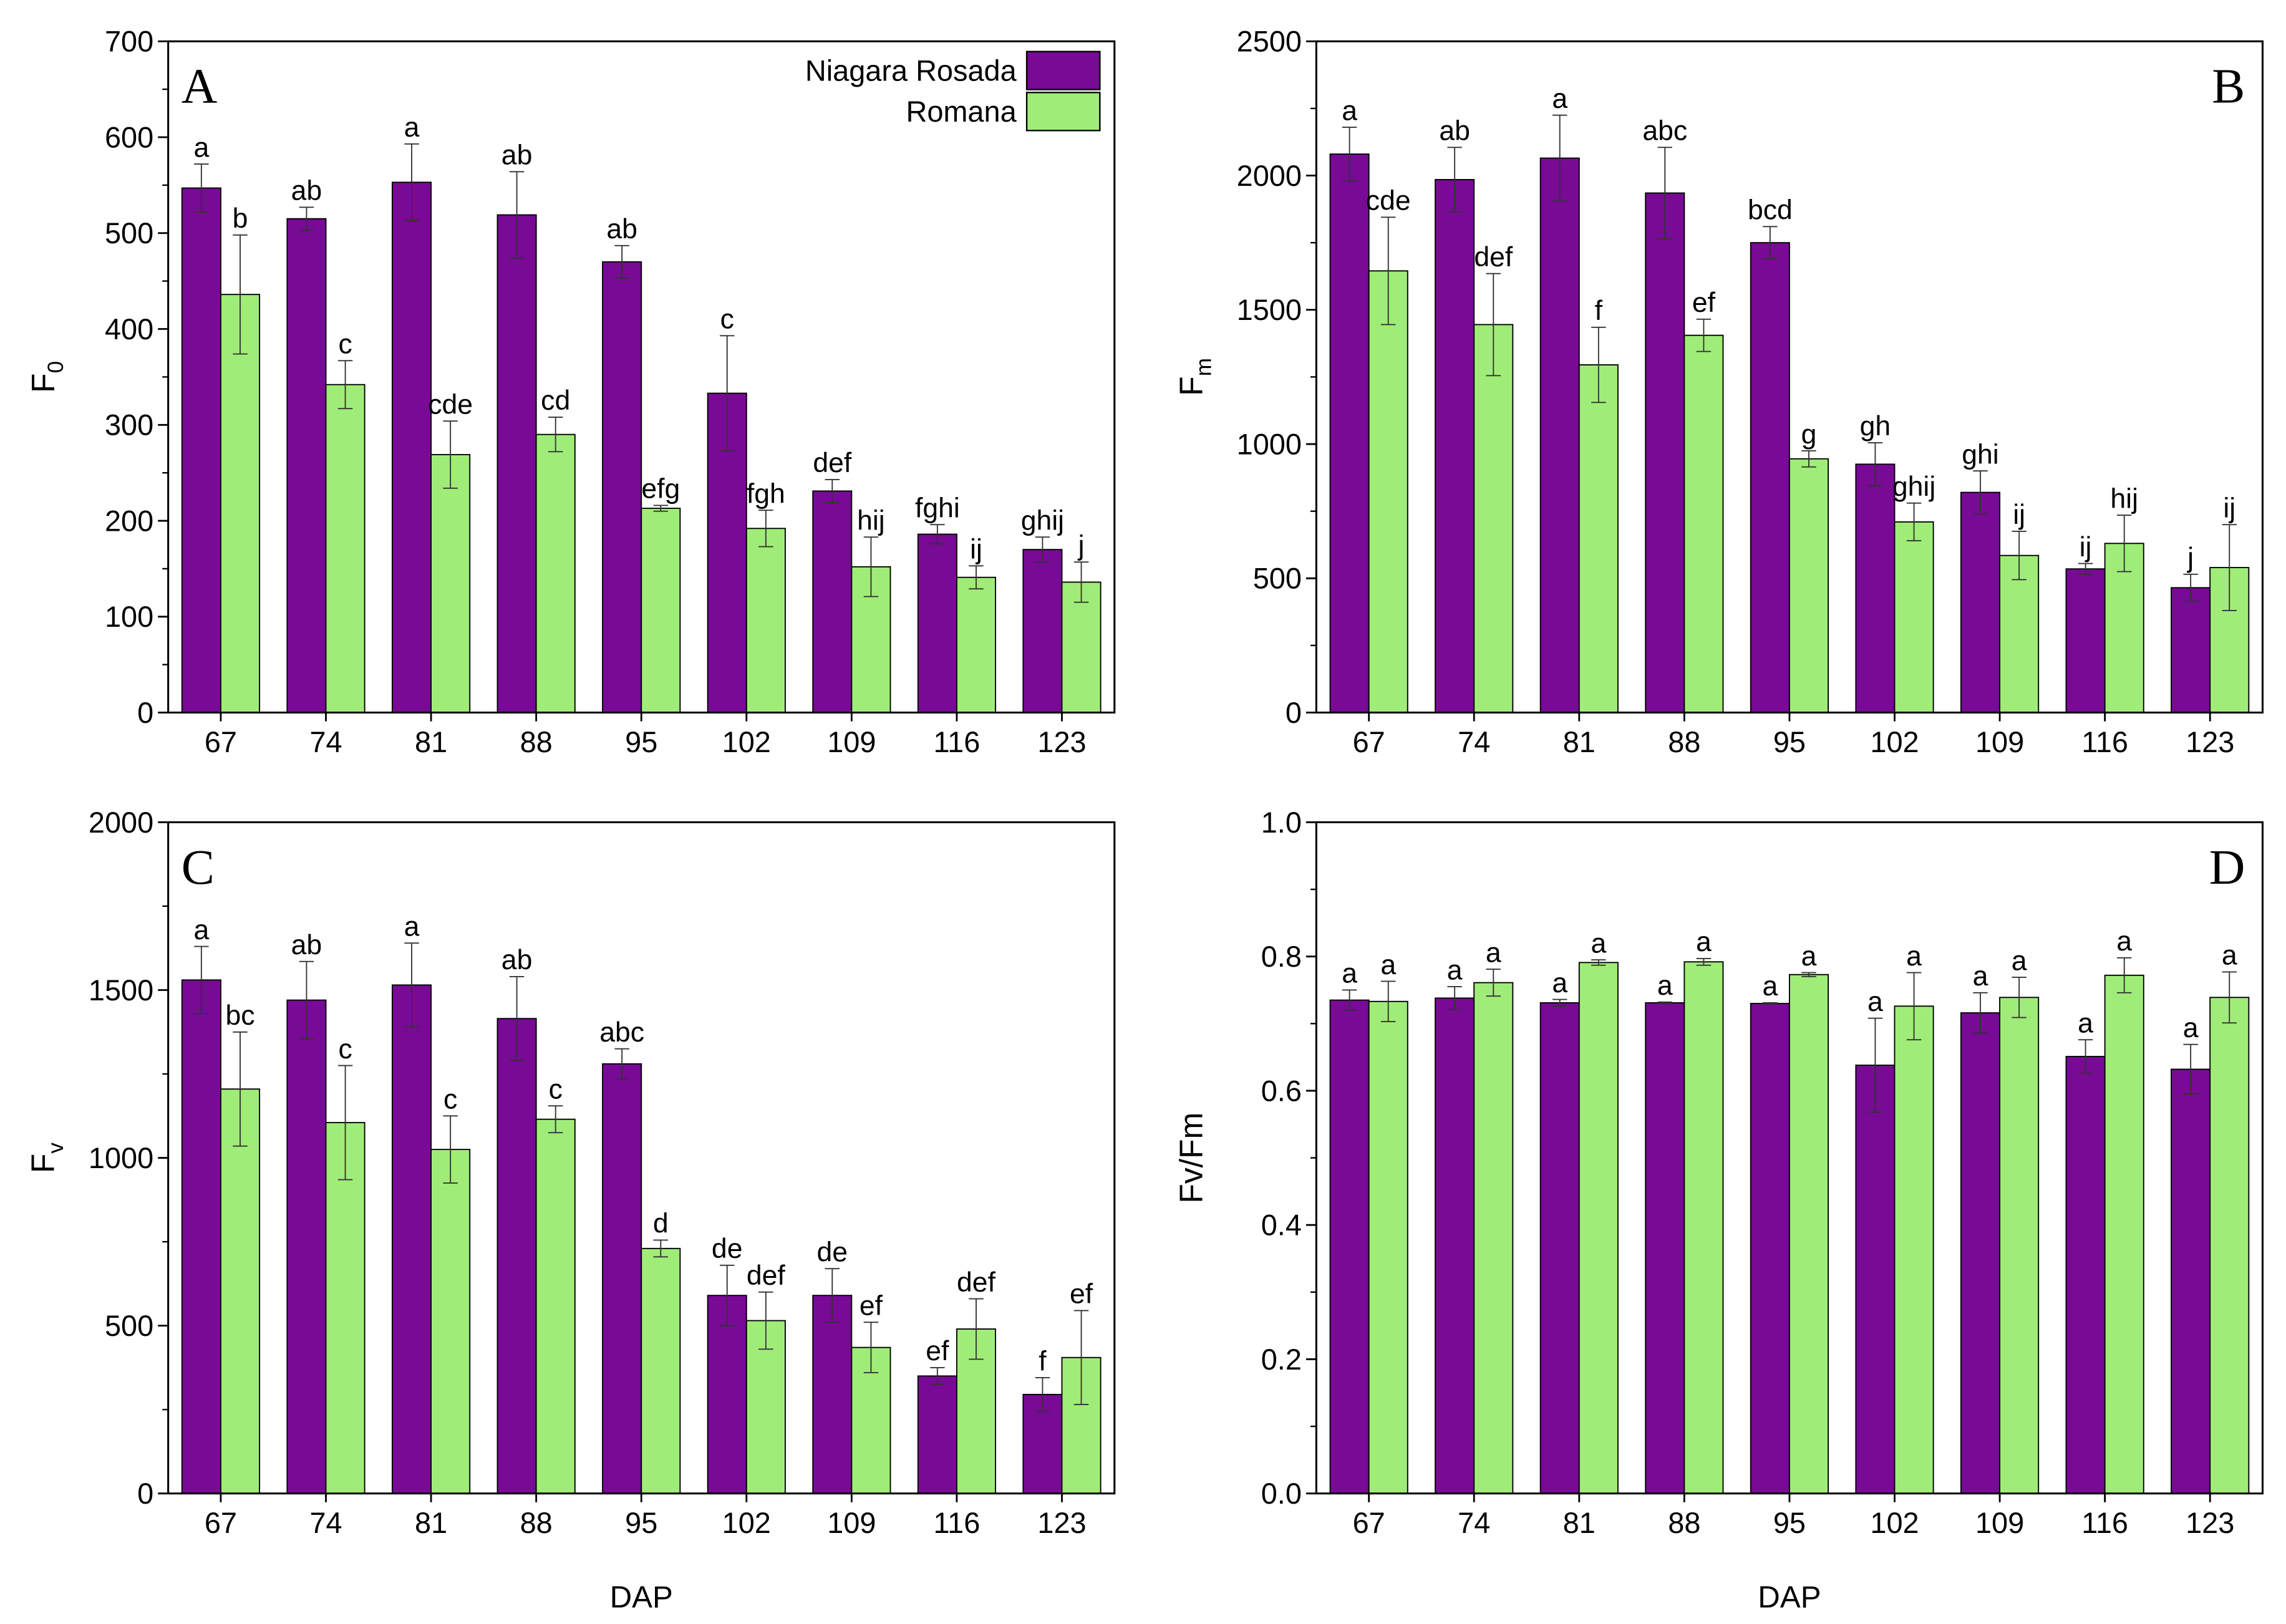 The image size is (2286, 1624). Describe the element at coordinates (953, 91) in the screenshot. I see `legend: Niagara Rosada Romana` at that location.